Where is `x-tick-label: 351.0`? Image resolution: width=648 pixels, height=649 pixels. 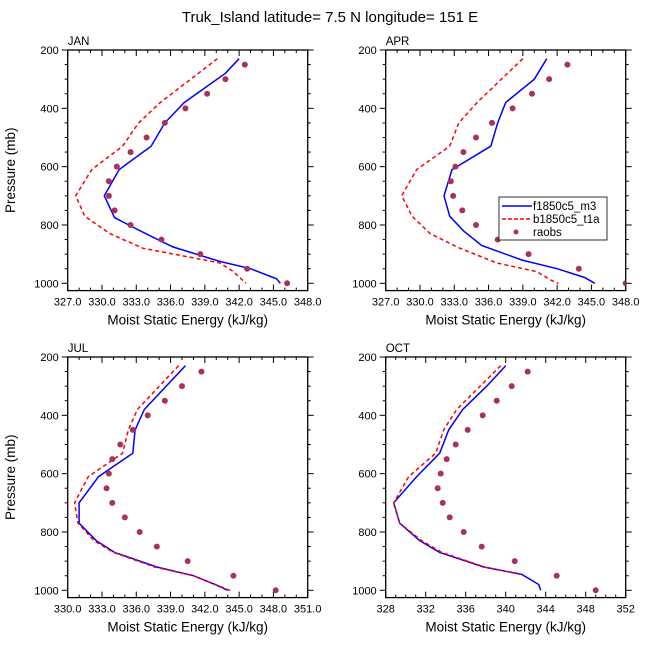
x-tick-label: 351.0 is located at coordinates (308, 610).